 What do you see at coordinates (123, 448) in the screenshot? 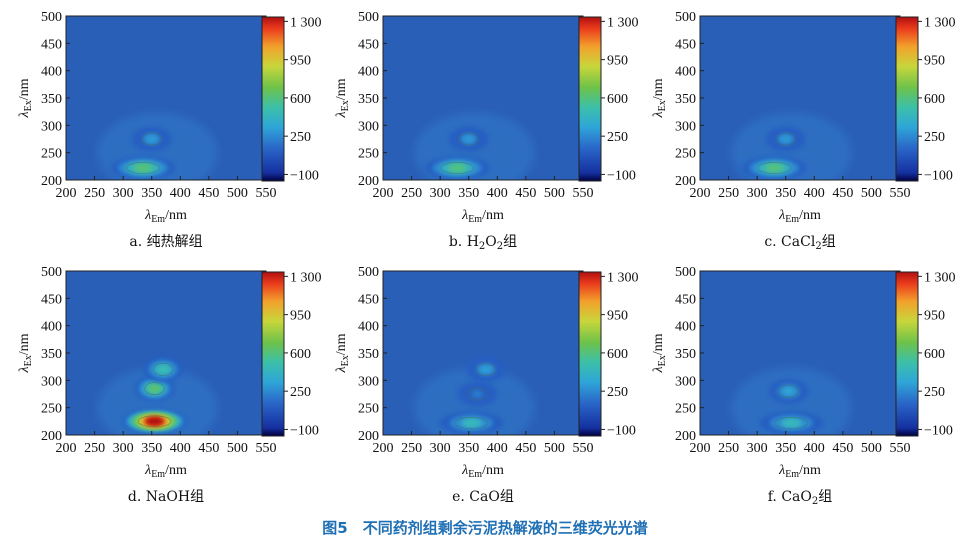
I see `x-tick-label: 300` at bounding box center [123, 448].